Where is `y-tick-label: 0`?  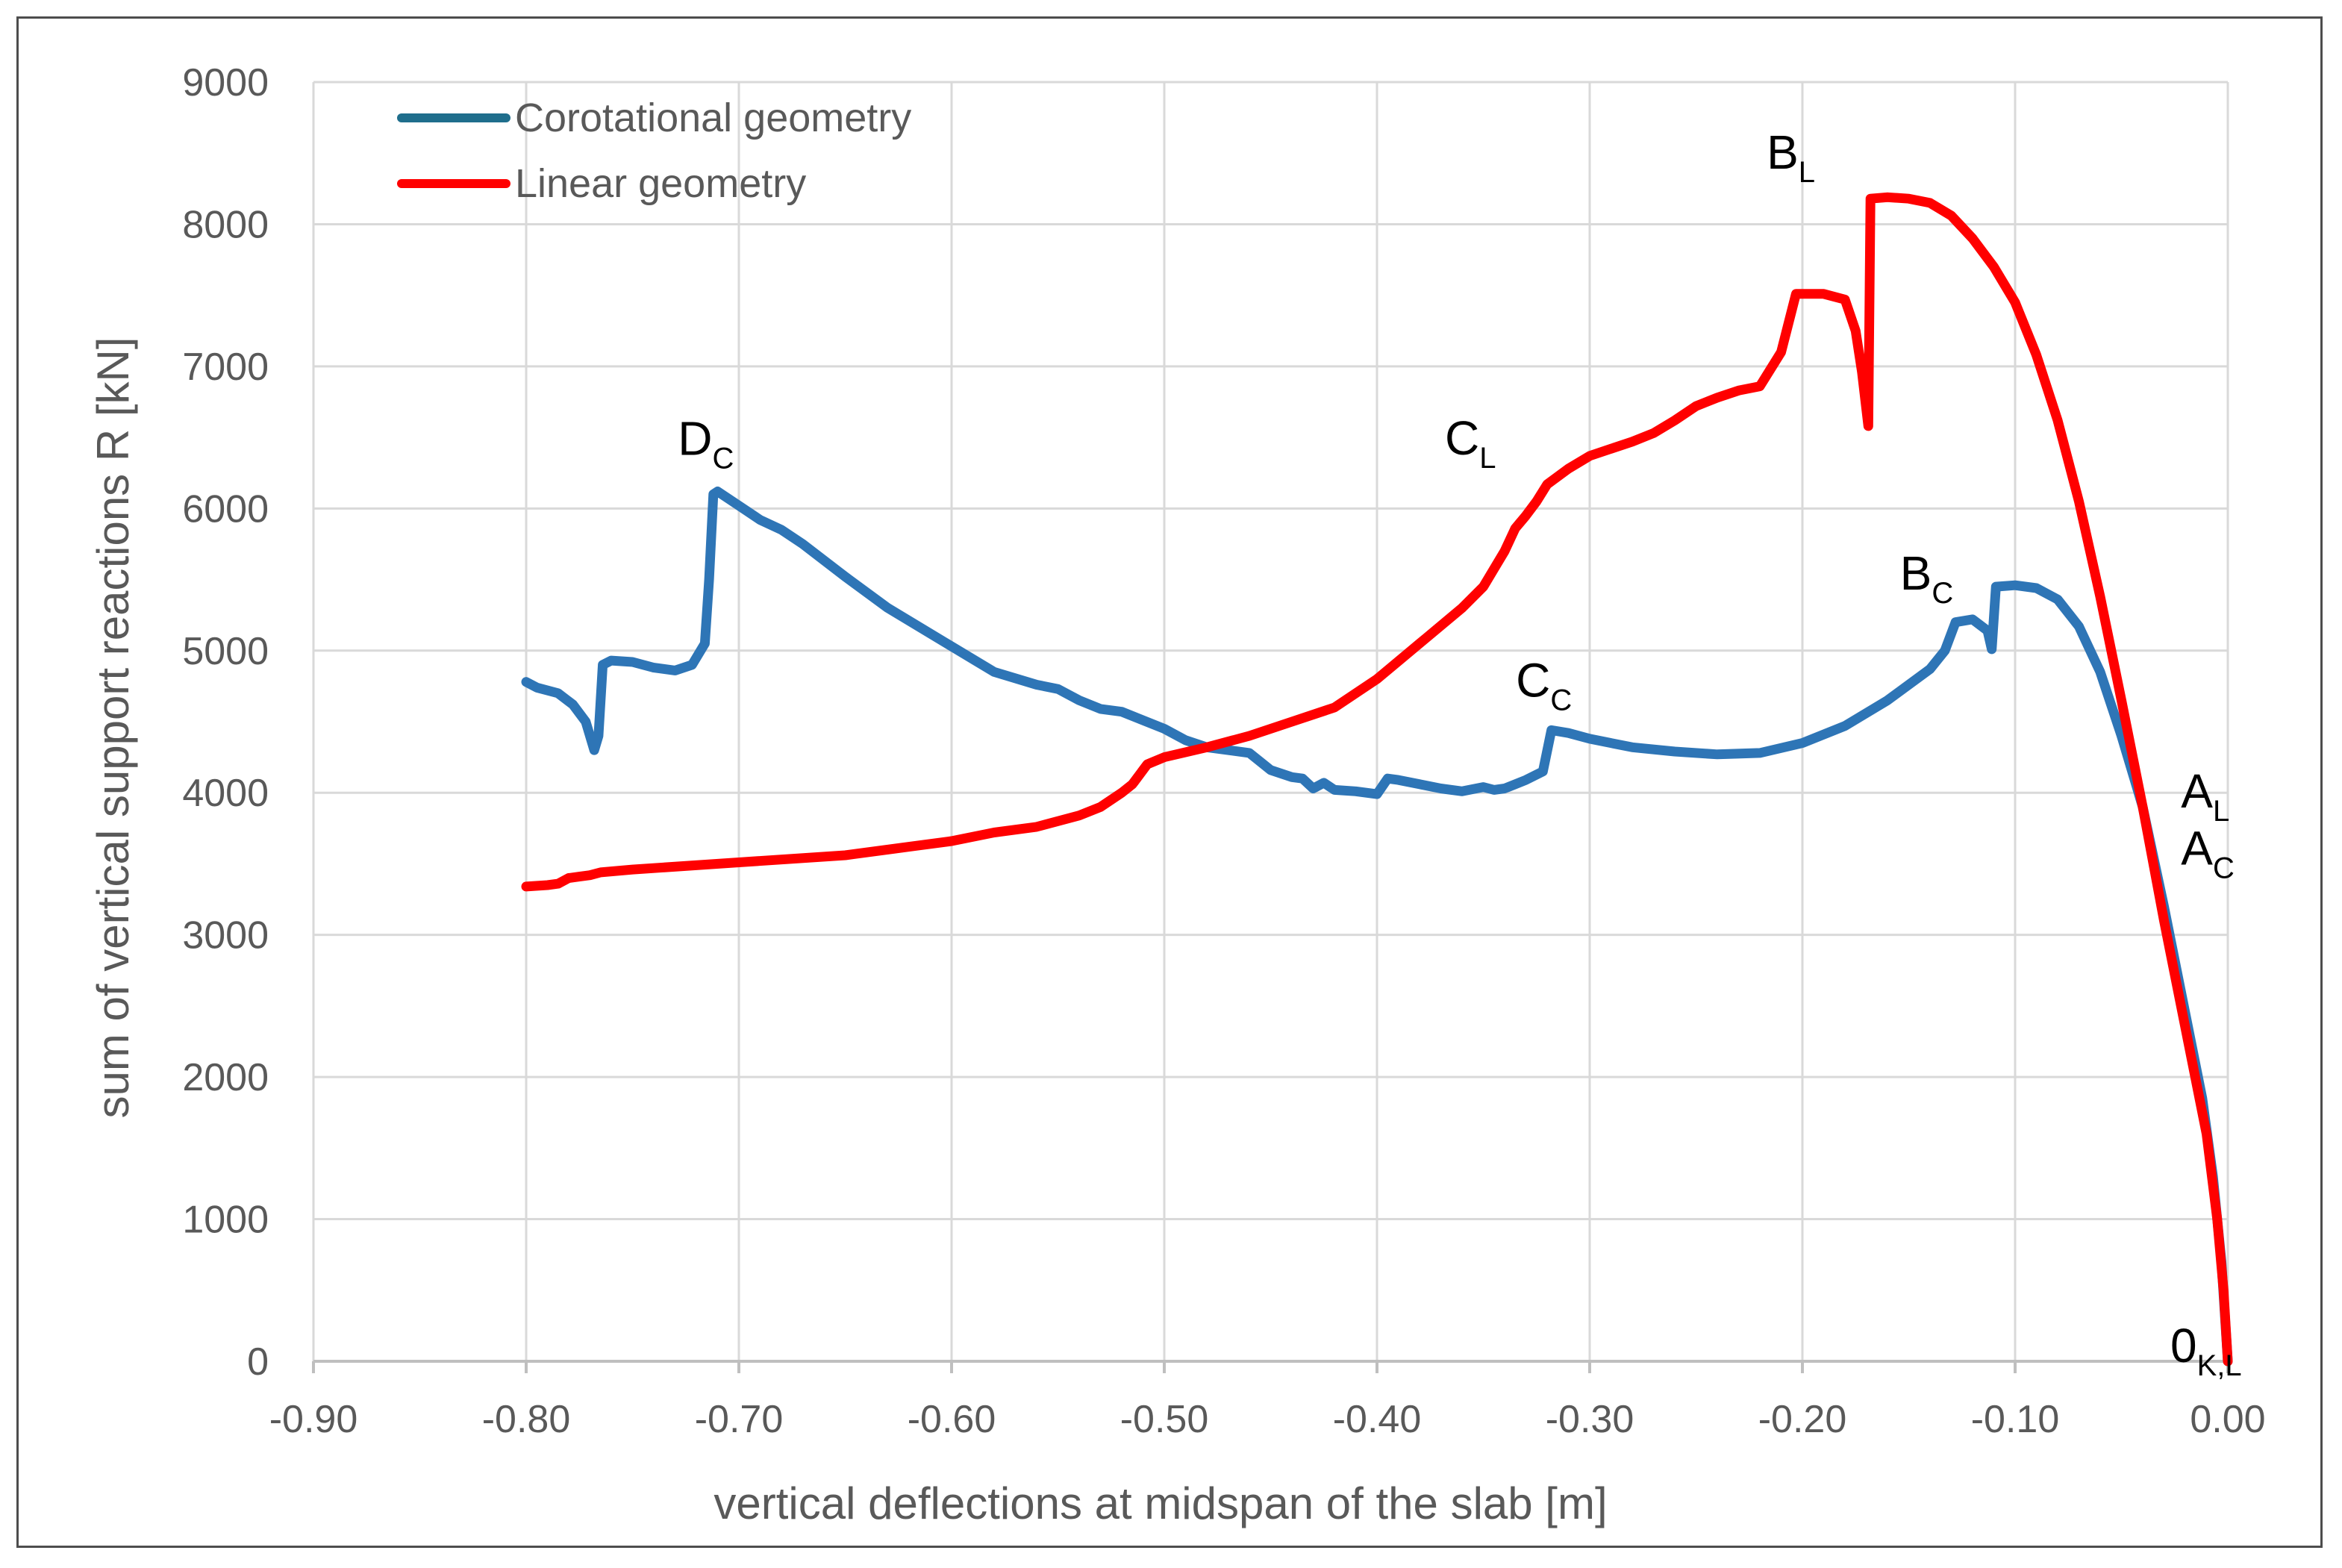
y-tick-label: 0 is located at coordinates (258, 1362).